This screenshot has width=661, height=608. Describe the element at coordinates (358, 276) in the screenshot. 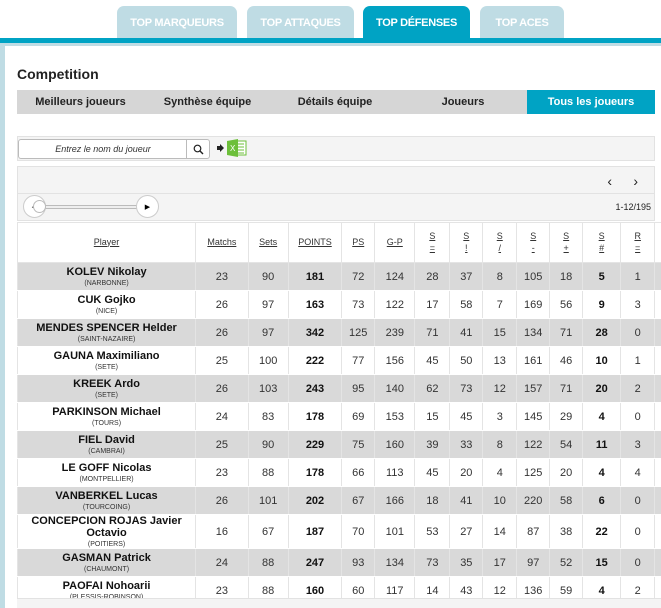

I see `stat-value: 72` at that location.